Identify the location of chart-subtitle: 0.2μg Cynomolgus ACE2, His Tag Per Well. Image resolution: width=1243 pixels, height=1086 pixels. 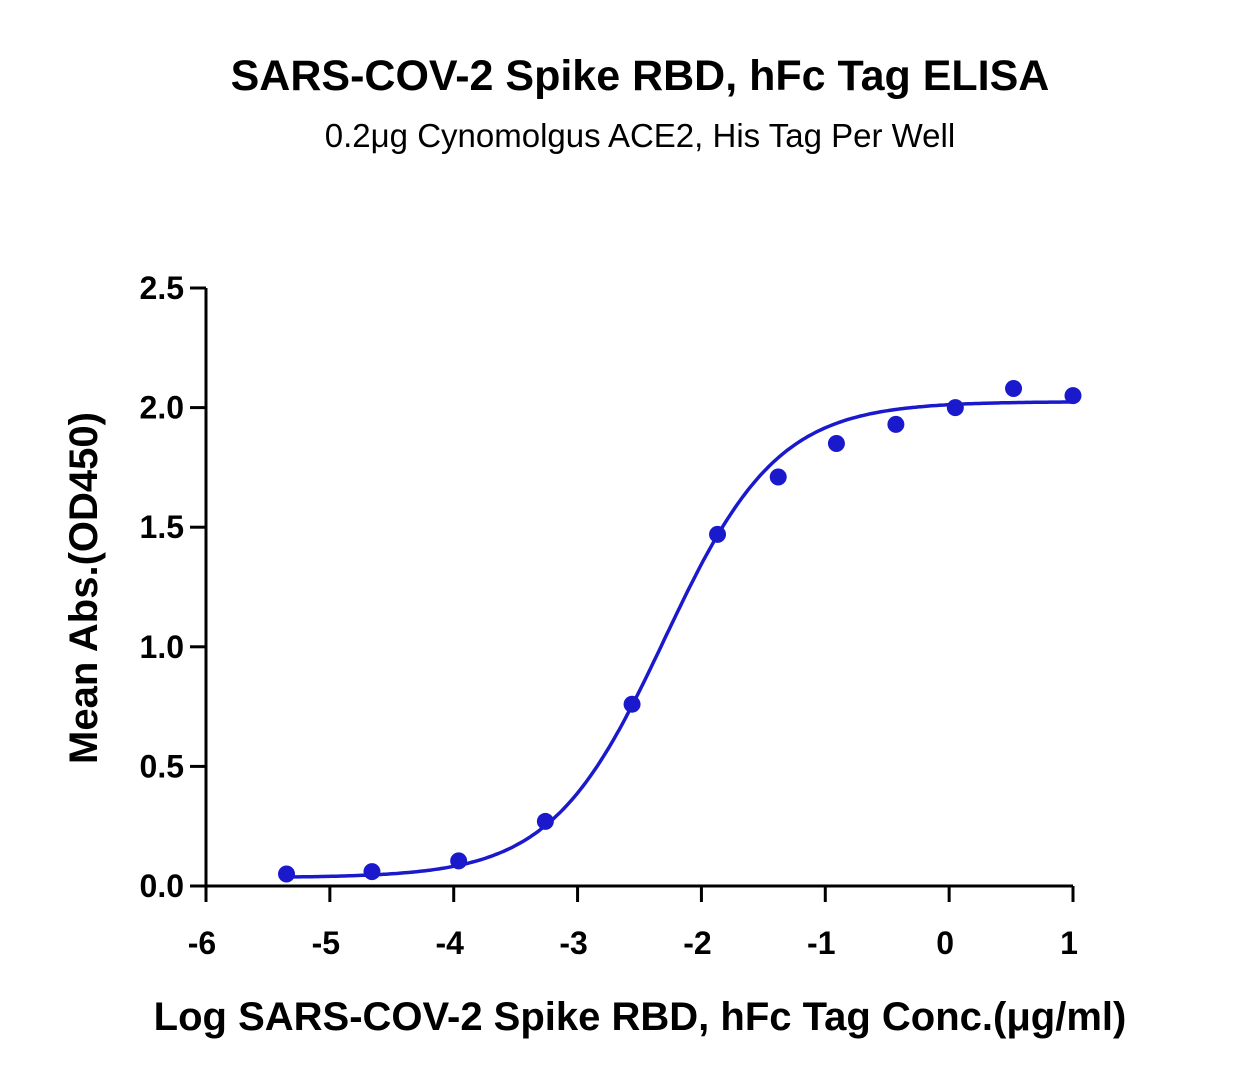
(640, 135).